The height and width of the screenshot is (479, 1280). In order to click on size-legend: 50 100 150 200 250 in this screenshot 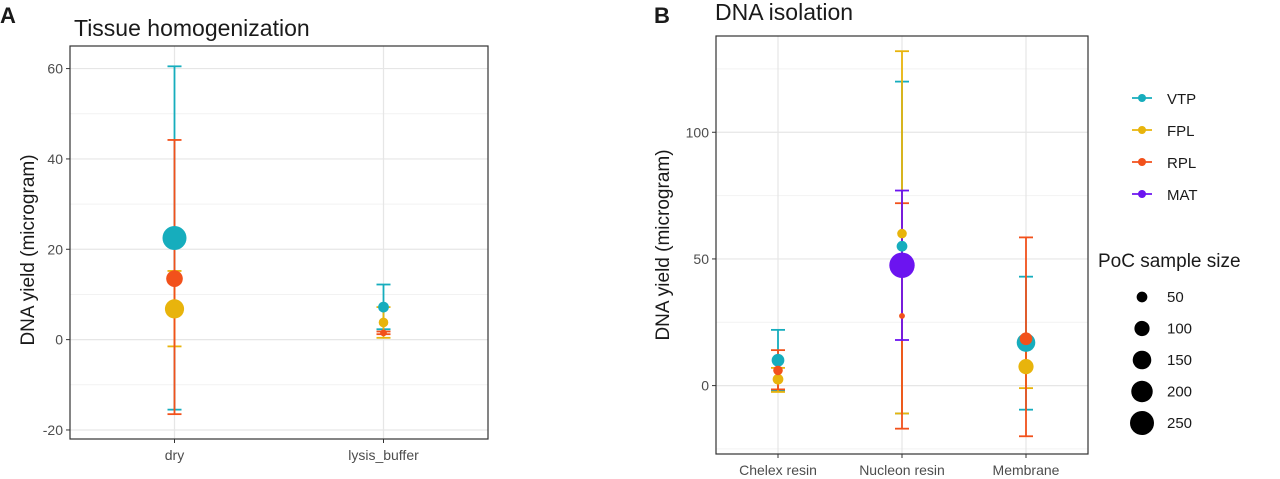, I will do `click(1161, 362)`.